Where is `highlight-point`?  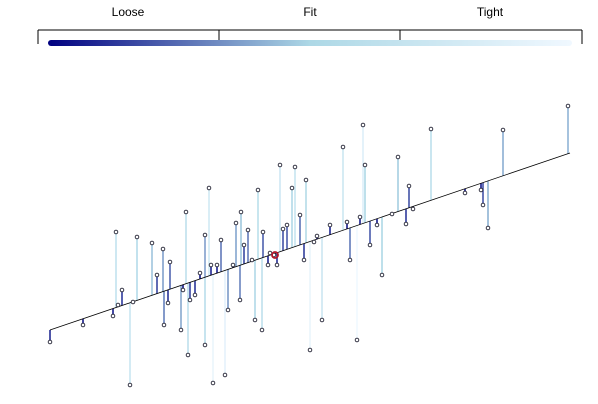
highlight-point is located at coordinates (275, 255).